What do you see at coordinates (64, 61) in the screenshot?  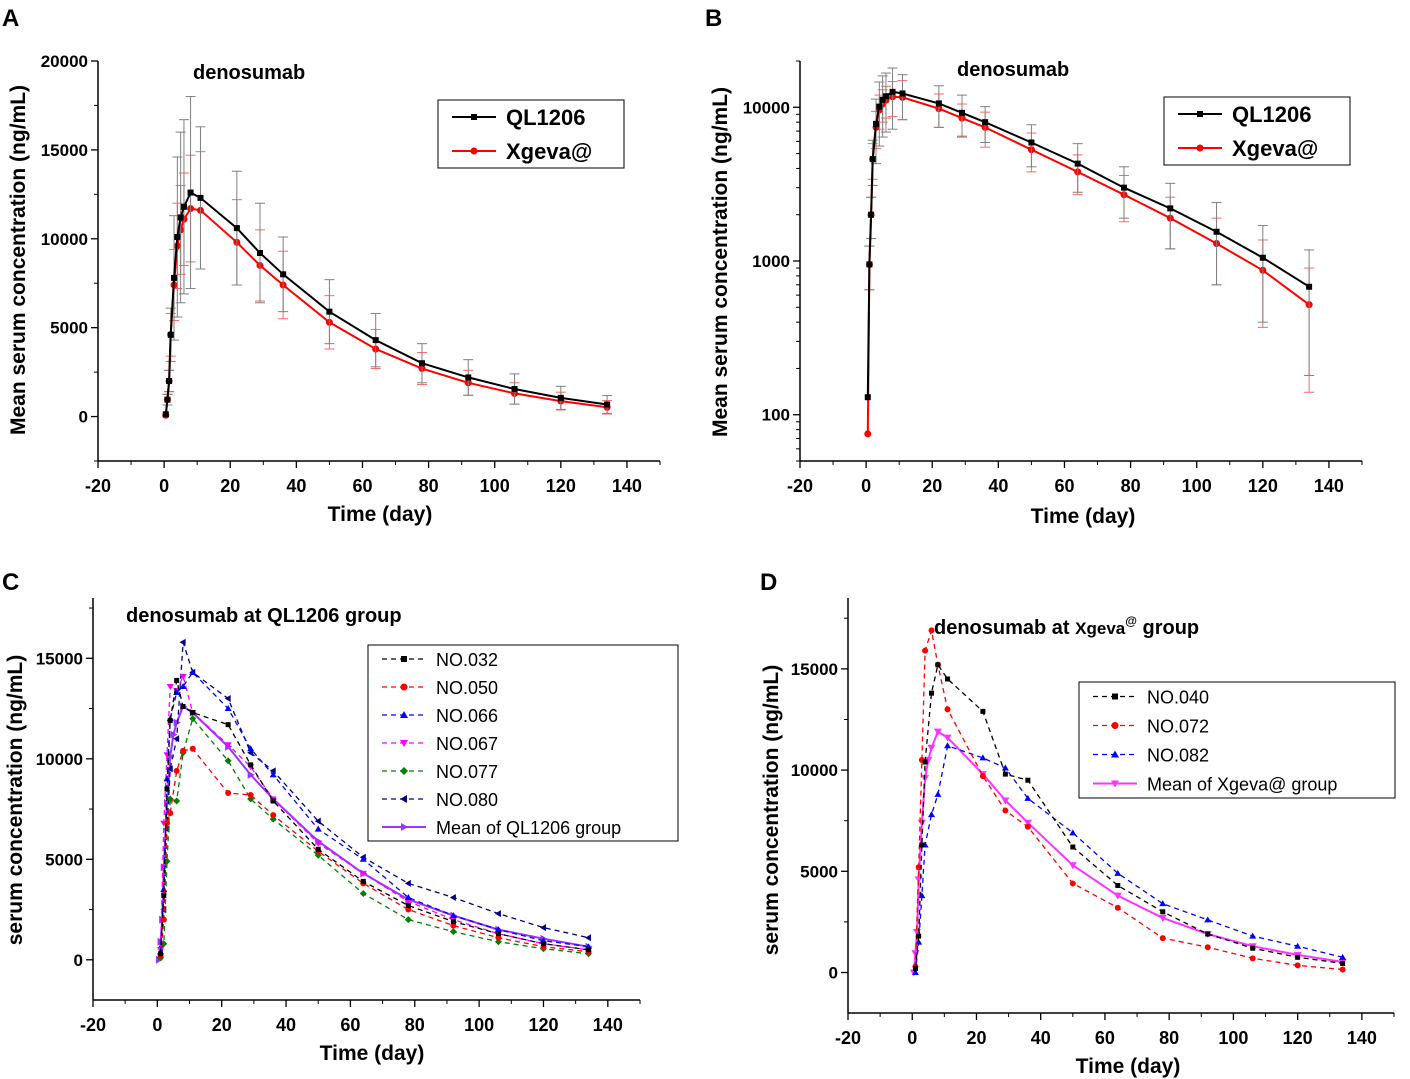 I see `y-tick-label: 20000` at bounding box center [64, 61].